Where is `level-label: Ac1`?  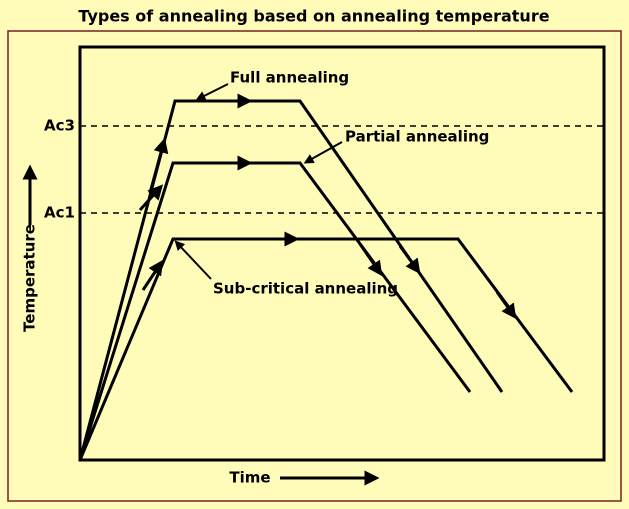 level-label: Ac1 is located at coordinates (59, 213).